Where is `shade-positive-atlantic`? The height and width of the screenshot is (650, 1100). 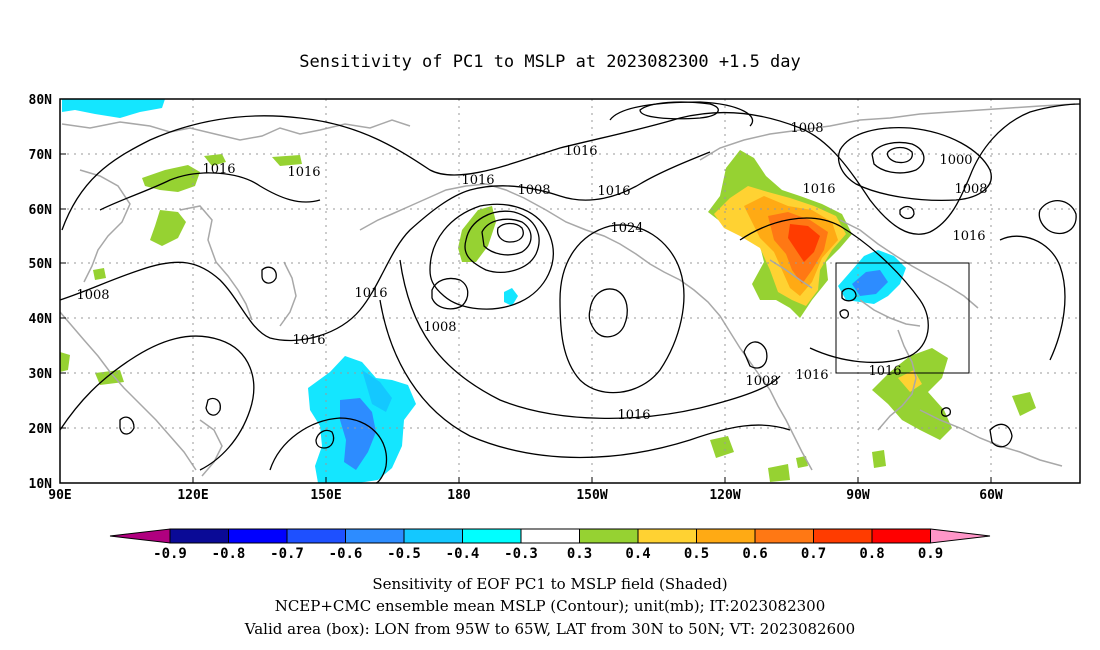
shade-positive-atlantic is located at coordinates (879, 459).